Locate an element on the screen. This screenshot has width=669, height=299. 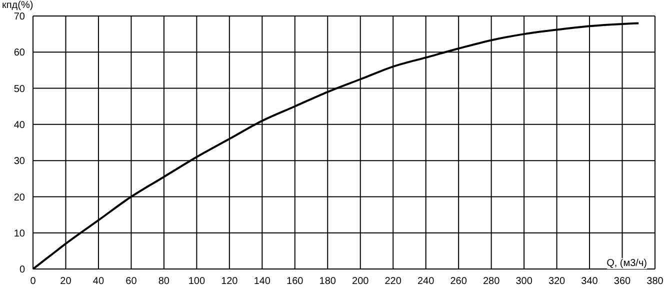
x-tick-label: 320 is located at coordinates (557, 282).